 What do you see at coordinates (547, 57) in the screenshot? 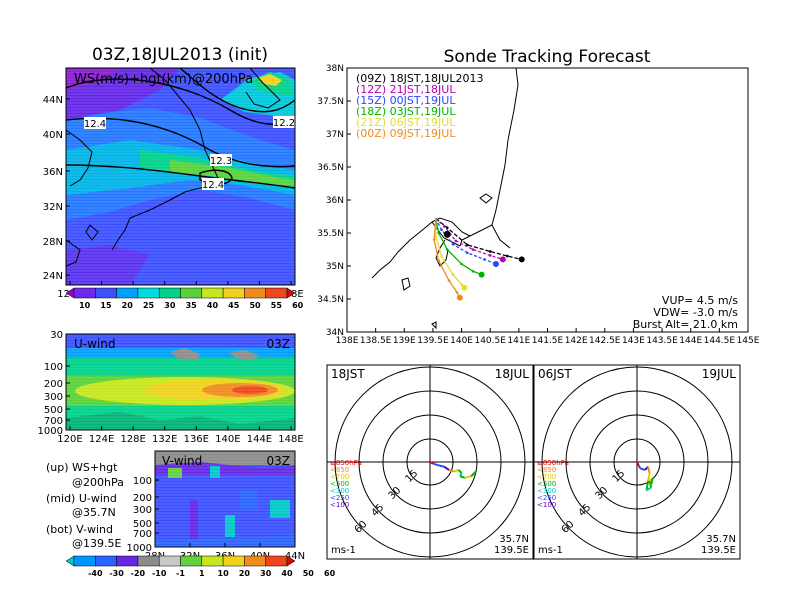
I see `tracking-title: Sonde Tracking Forecast` at bounding box center [547, 57].